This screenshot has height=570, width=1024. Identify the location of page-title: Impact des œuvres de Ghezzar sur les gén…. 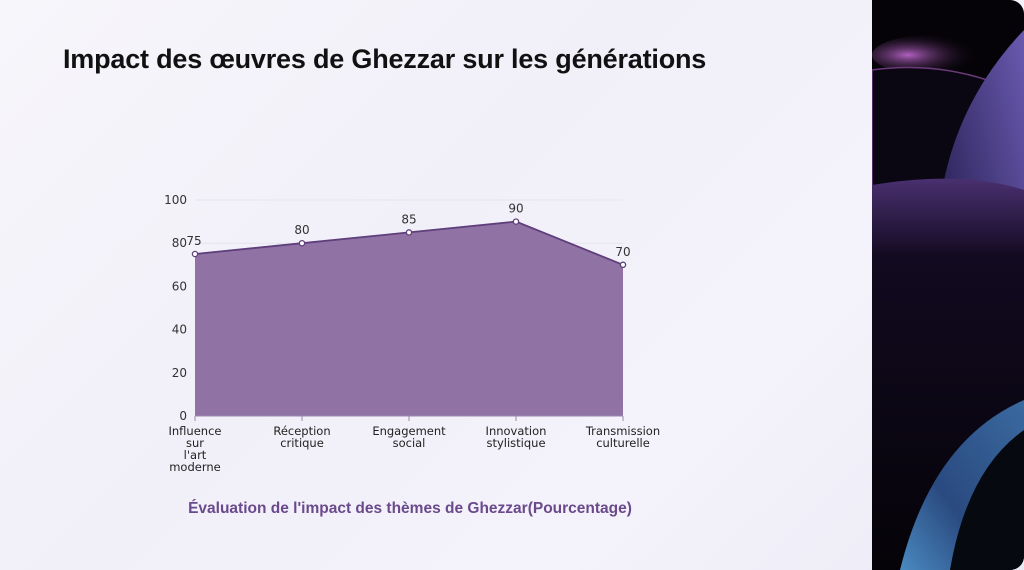
(385, 59).